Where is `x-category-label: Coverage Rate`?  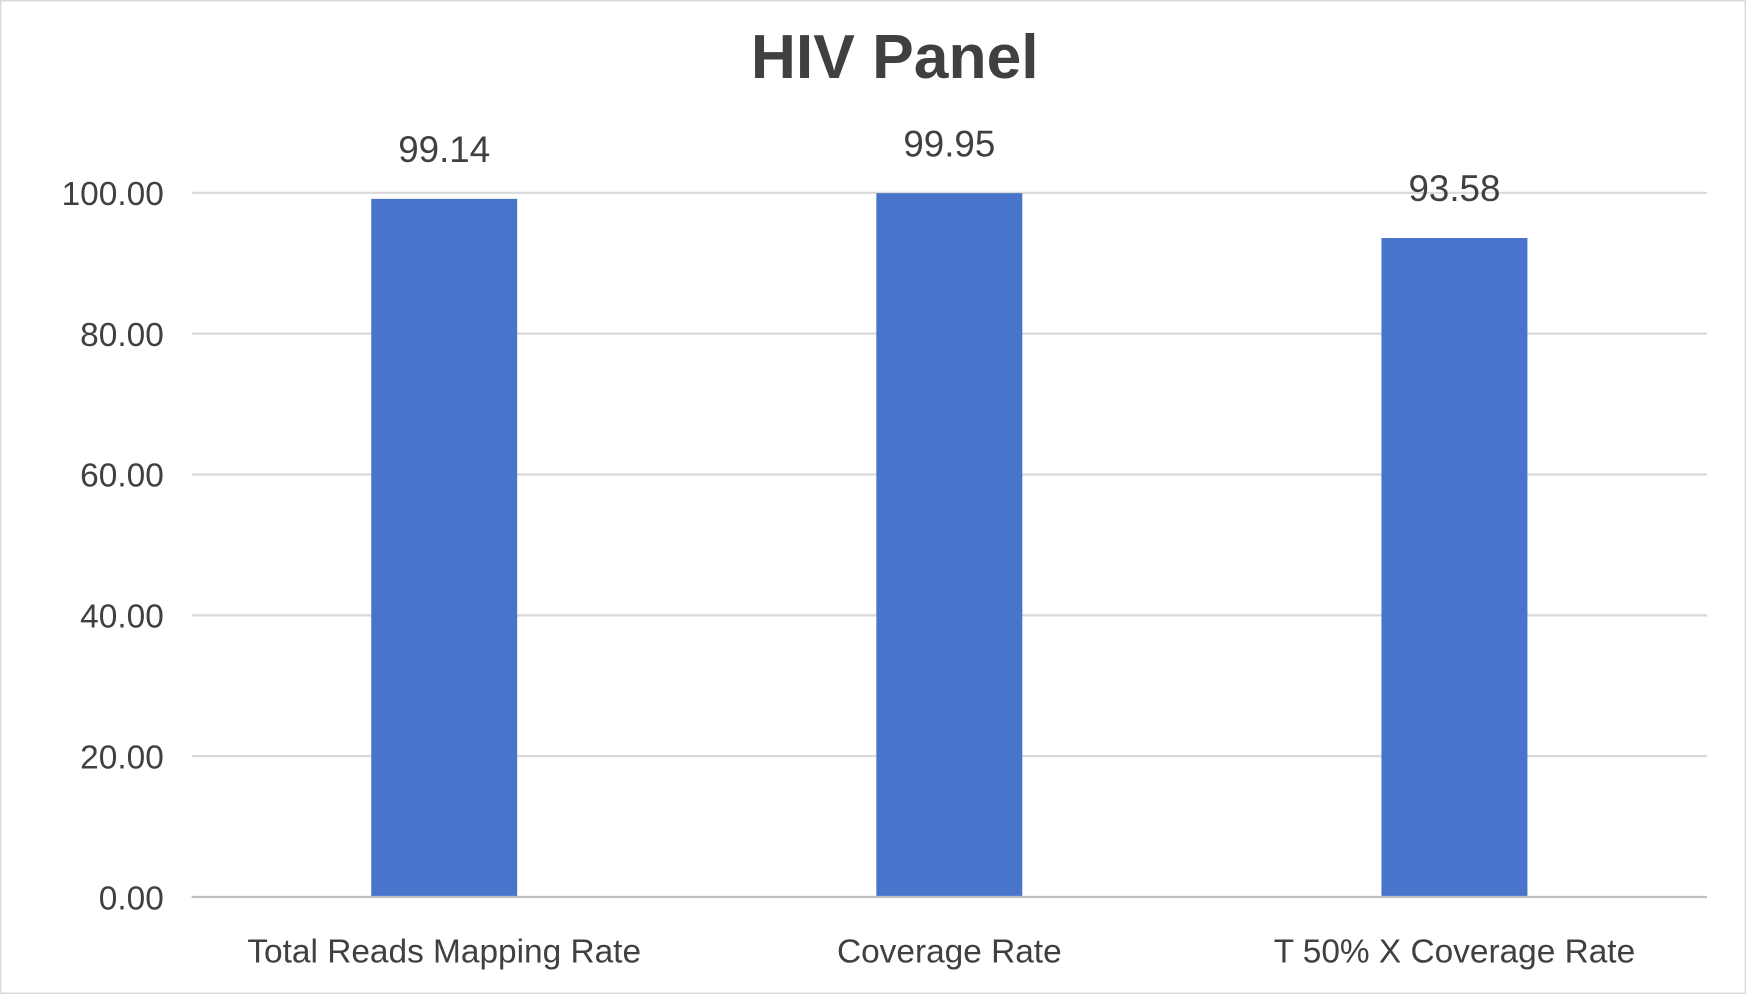 x-category-label: Coverage Rate is located at coordinates (949, 952).